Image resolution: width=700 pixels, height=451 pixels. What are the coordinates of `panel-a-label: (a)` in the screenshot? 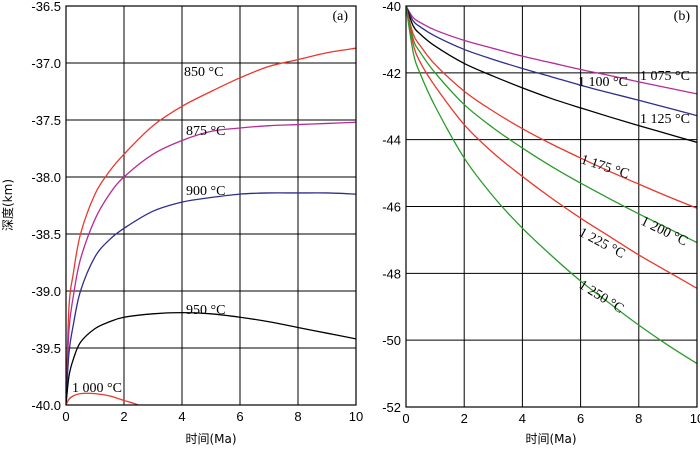 It's located at (340, 16).